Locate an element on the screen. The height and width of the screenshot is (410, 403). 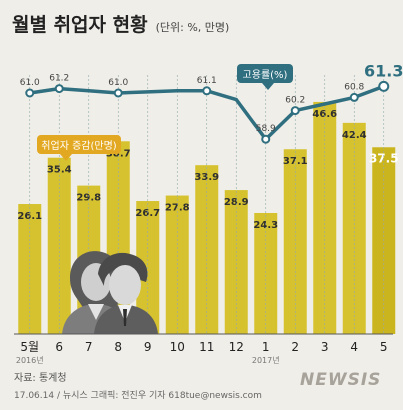
year-label-2016: 2016년 is located at coordinates (30, 360).